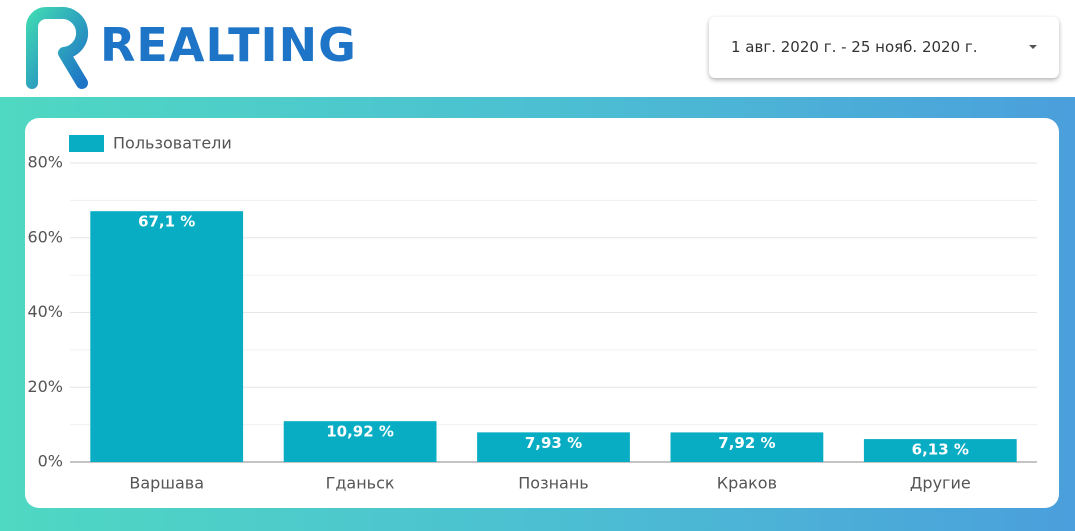  What do you see at coordinates (86, 143) in the screenshot?
I see `legend-swatch` at bounding box center [86, 143].